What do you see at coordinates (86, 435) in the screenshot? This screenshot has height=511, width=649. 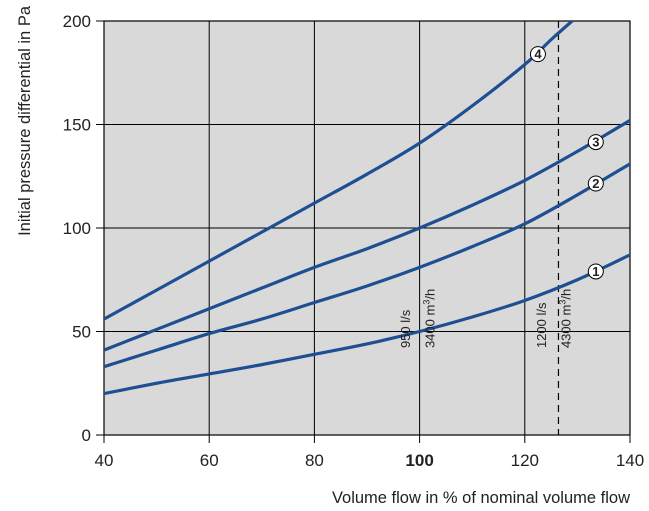 I see `y-tick-label: 0` at bounding box center [86, 435].